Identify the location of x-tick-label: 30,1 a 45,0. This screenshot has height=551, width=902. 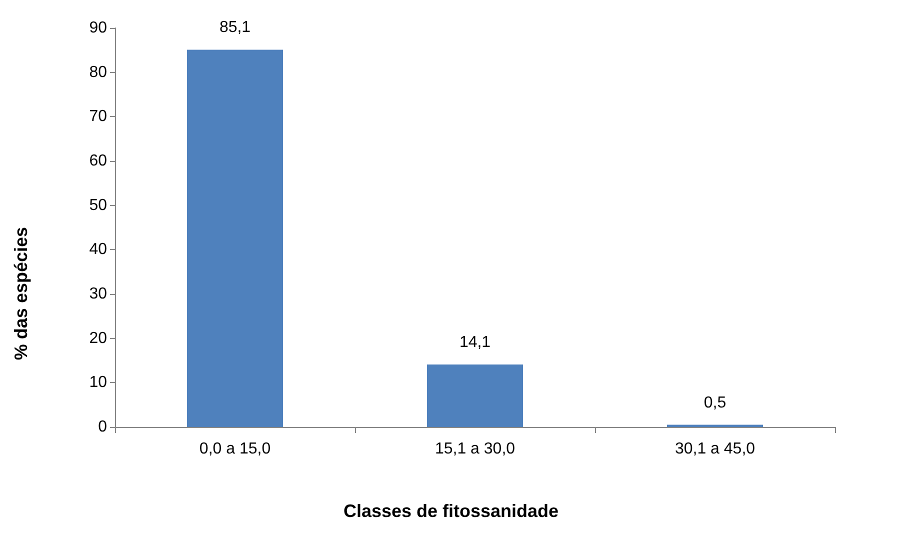
(715, 449).